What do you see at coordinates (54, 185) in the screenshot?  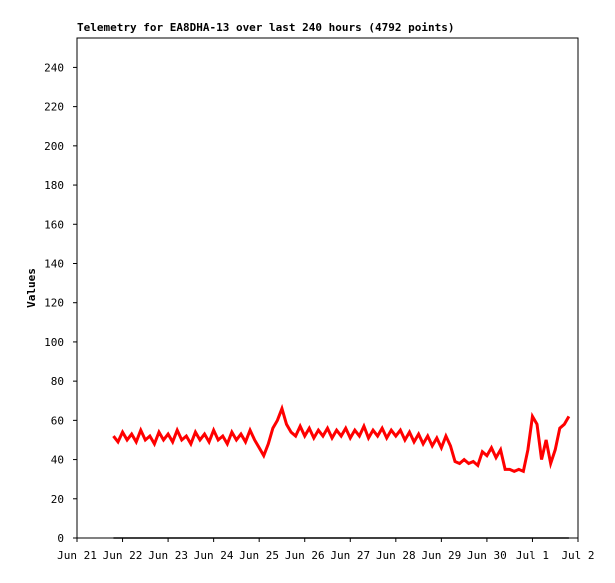 I see `y-tick-label: 180` at bounding box center [54, 185].